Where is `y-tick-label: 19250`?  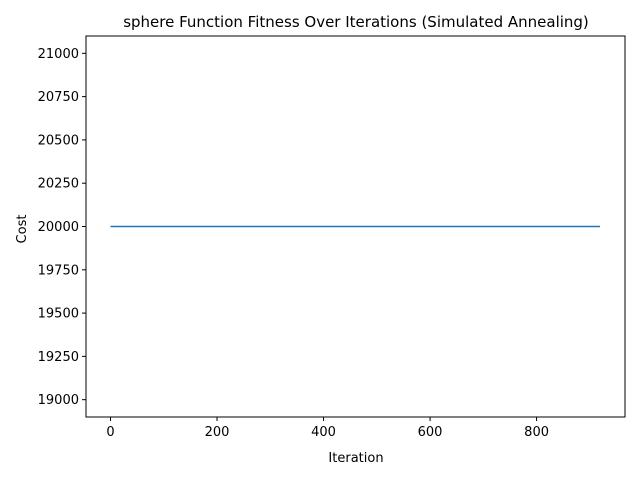 y-tick-label: 19250 is located at coordinates (58, 357).